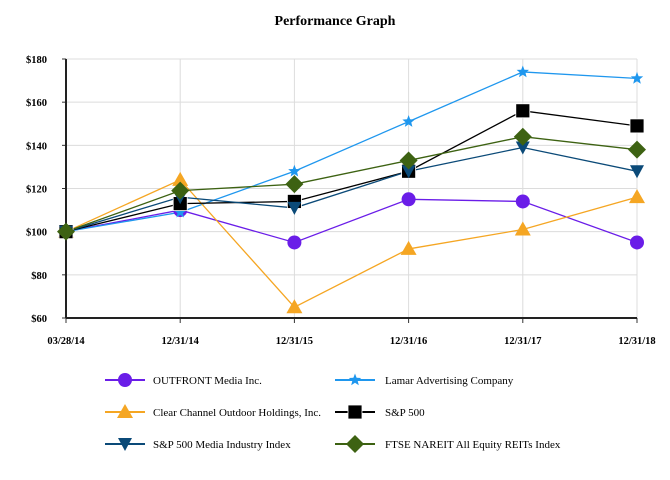  What do you see at coordinates (522, 341) in the screenshot?
I see `x-tick-label: 12/31/17` at bounding box center [522, 341].